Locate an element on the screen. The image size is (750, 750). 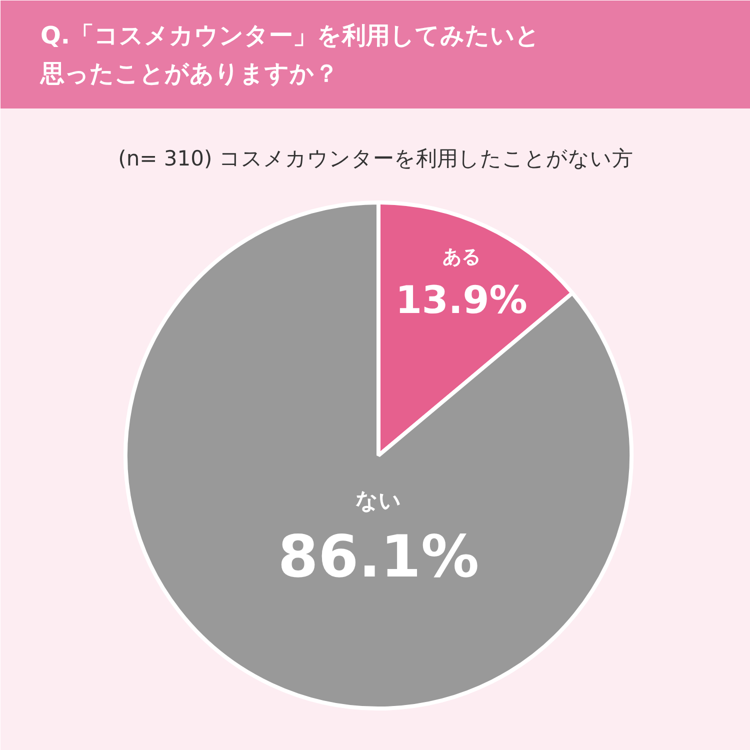
data-label: 13.9% is located at coordinates (461, 300).